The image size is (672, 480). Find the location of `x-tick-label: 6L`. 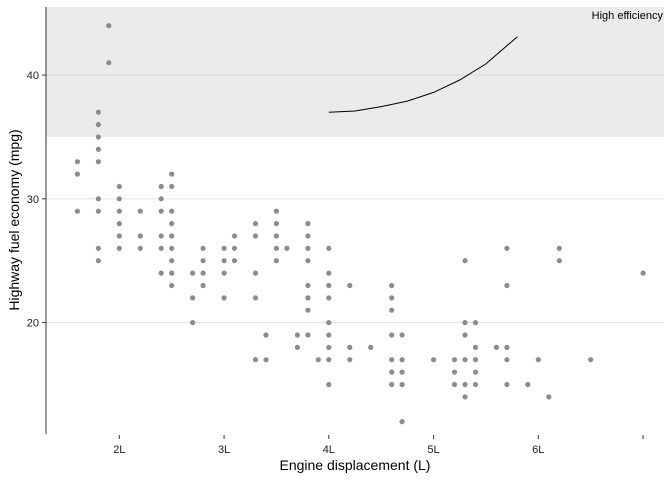

x-tick-label: 6L is located at coordinates (538, 450).